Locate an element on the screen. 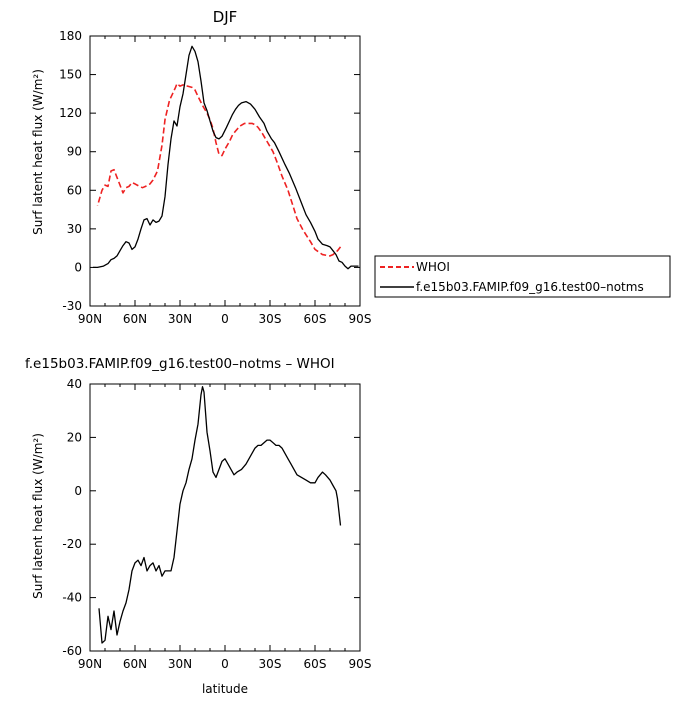 This screenshot has height=701, width=700. legend-box is located at coordinates (522, 276).